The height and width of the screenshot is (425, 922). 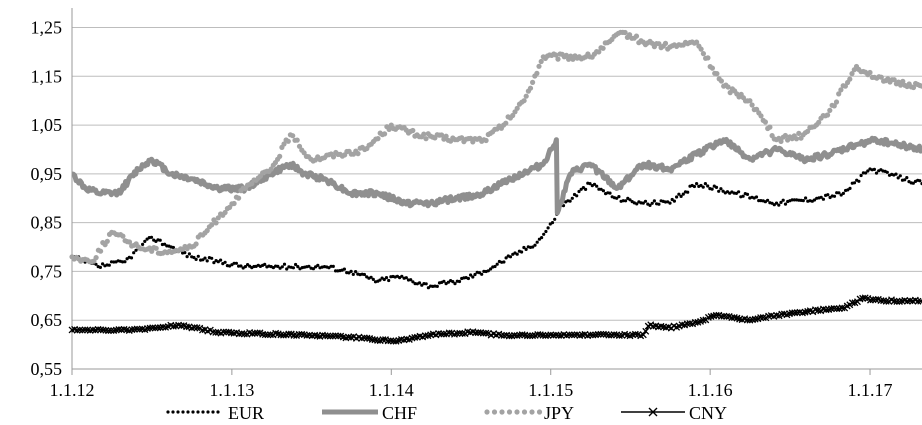 What do you see at coordinates (72, 390) in the screenshot?
I see `x-tick-label: 1.1.12` at bounding box center [72, 390].